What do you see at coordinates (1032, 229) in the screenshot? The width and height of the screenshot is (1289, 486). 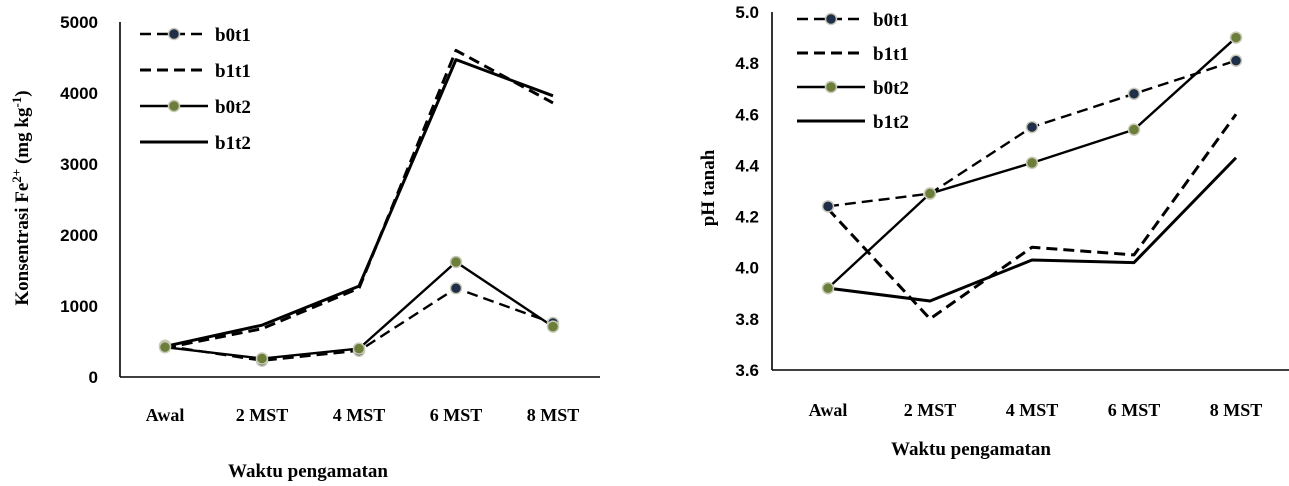 I see `chart2-series-line-b1t2` at bounding box center [1032, 229].